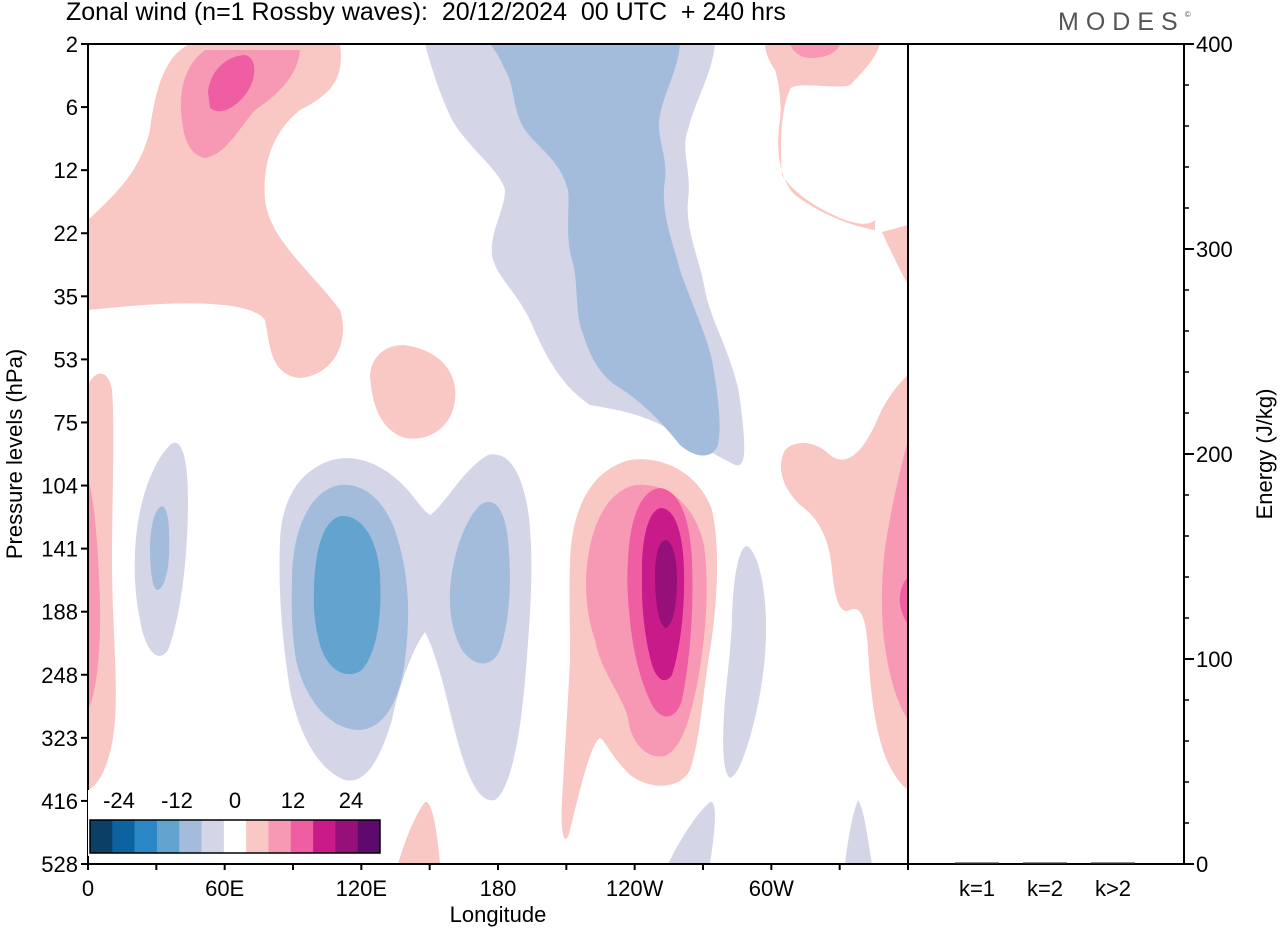  Describe the element at coordinates (361, 888) in the screenshot. I see `x-tick-label: 120E` at that location.